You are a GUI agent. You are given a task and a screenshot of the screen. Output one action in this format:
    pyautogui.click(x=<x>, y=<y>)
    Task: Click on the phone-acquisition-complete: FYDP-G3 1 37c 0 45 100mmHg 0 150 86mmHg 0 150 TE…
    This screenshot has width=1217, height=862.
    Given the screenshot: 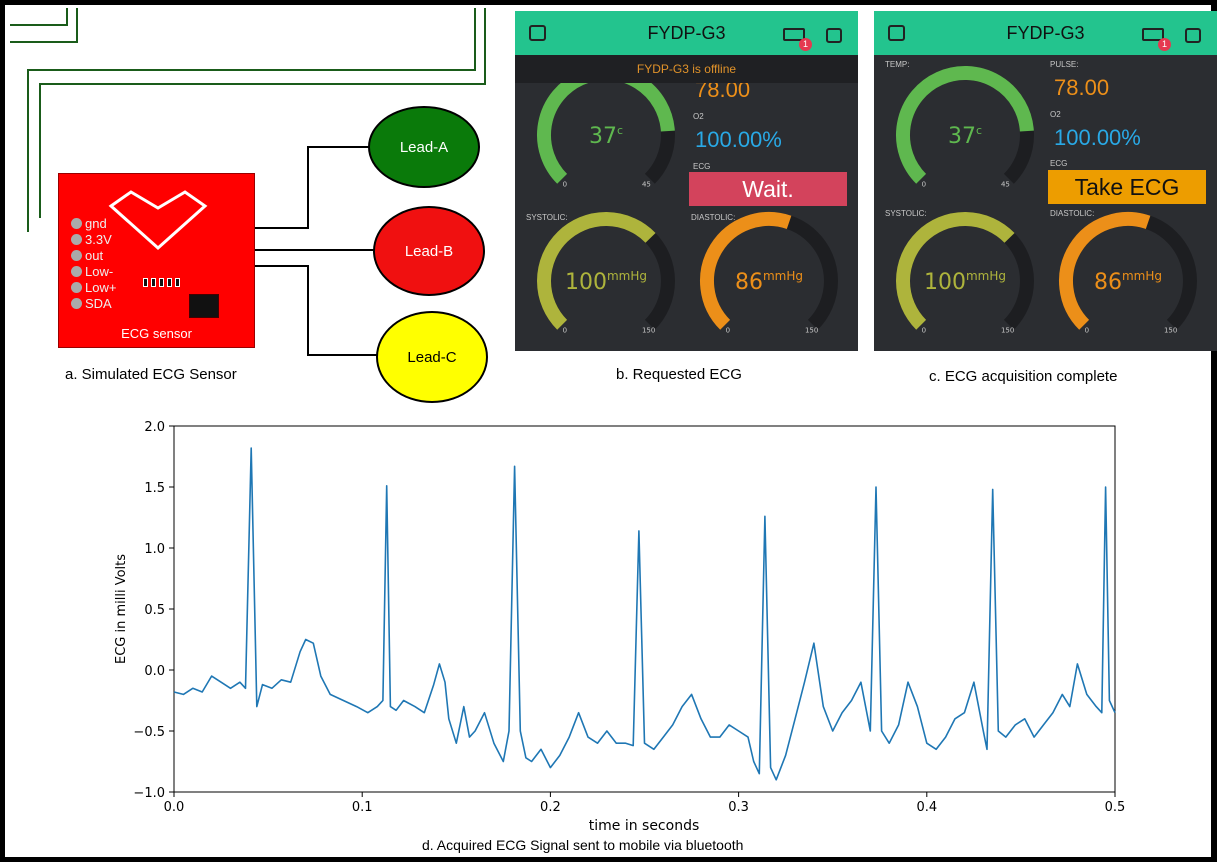 What is the action you would take?
    pyautogui.click(x=1045, y=181)
    